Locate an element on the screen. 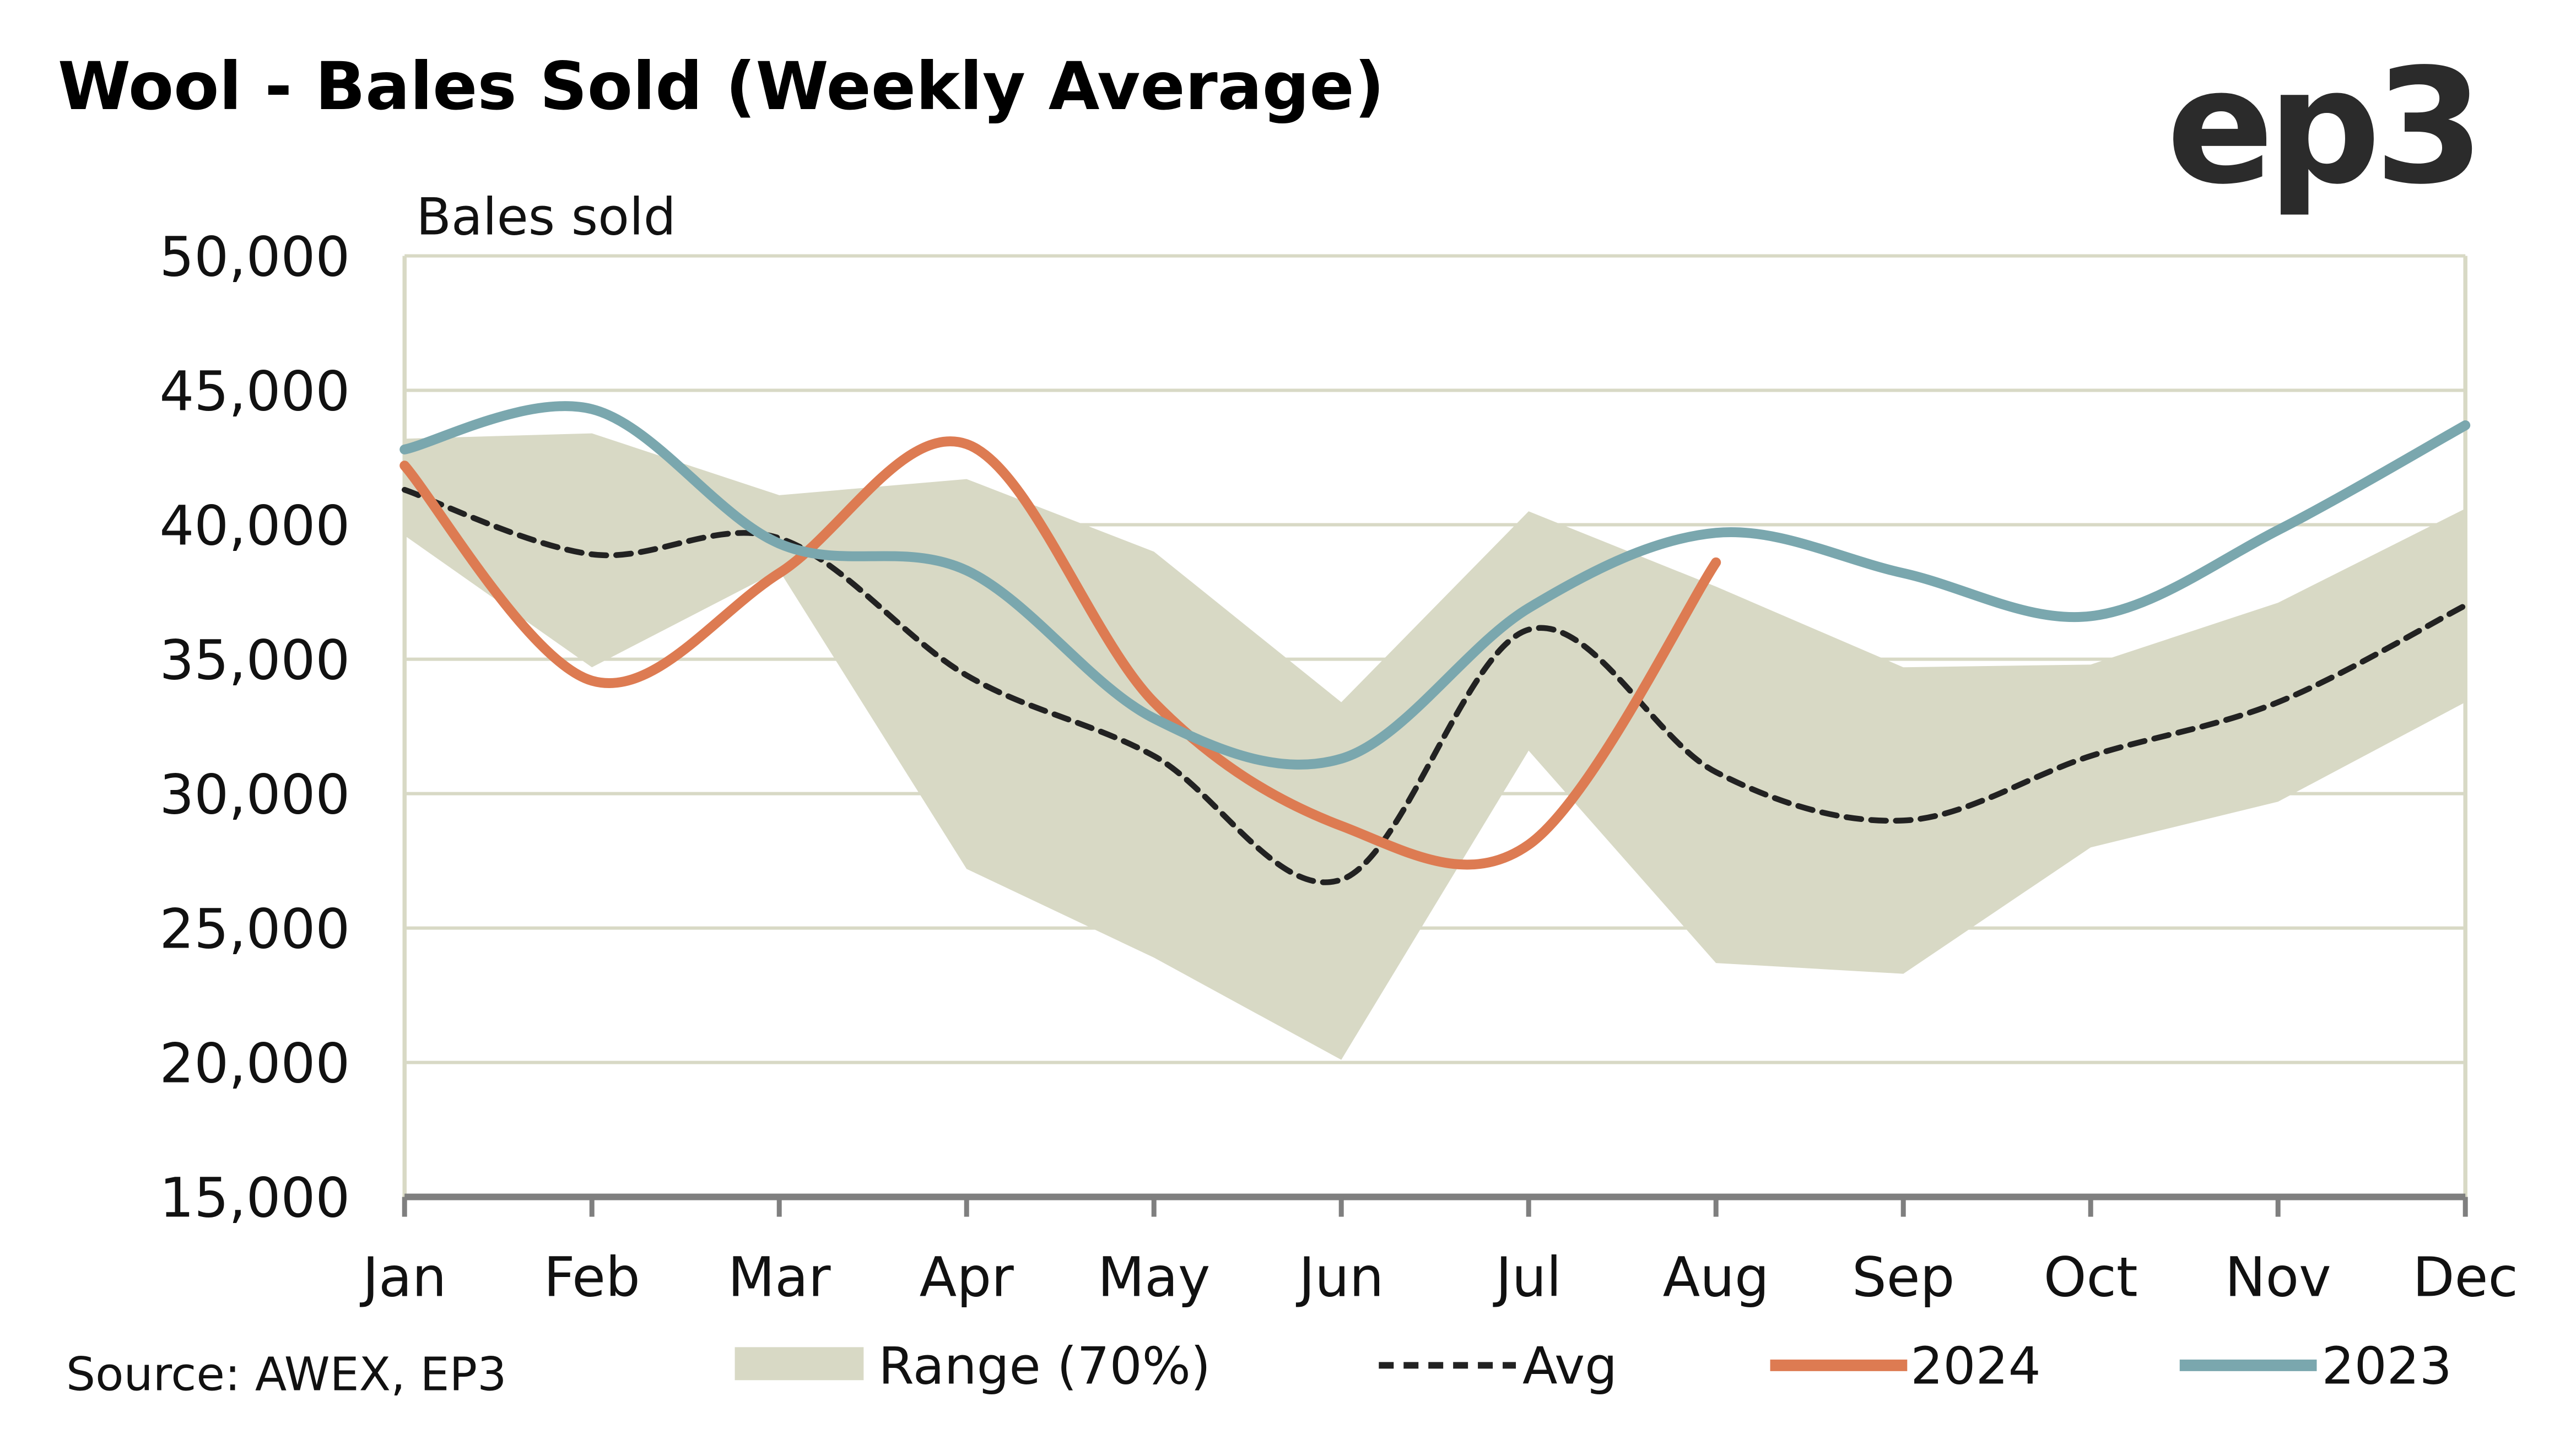  x-tick-label: Aug is located at coordinates (1716, 1277).